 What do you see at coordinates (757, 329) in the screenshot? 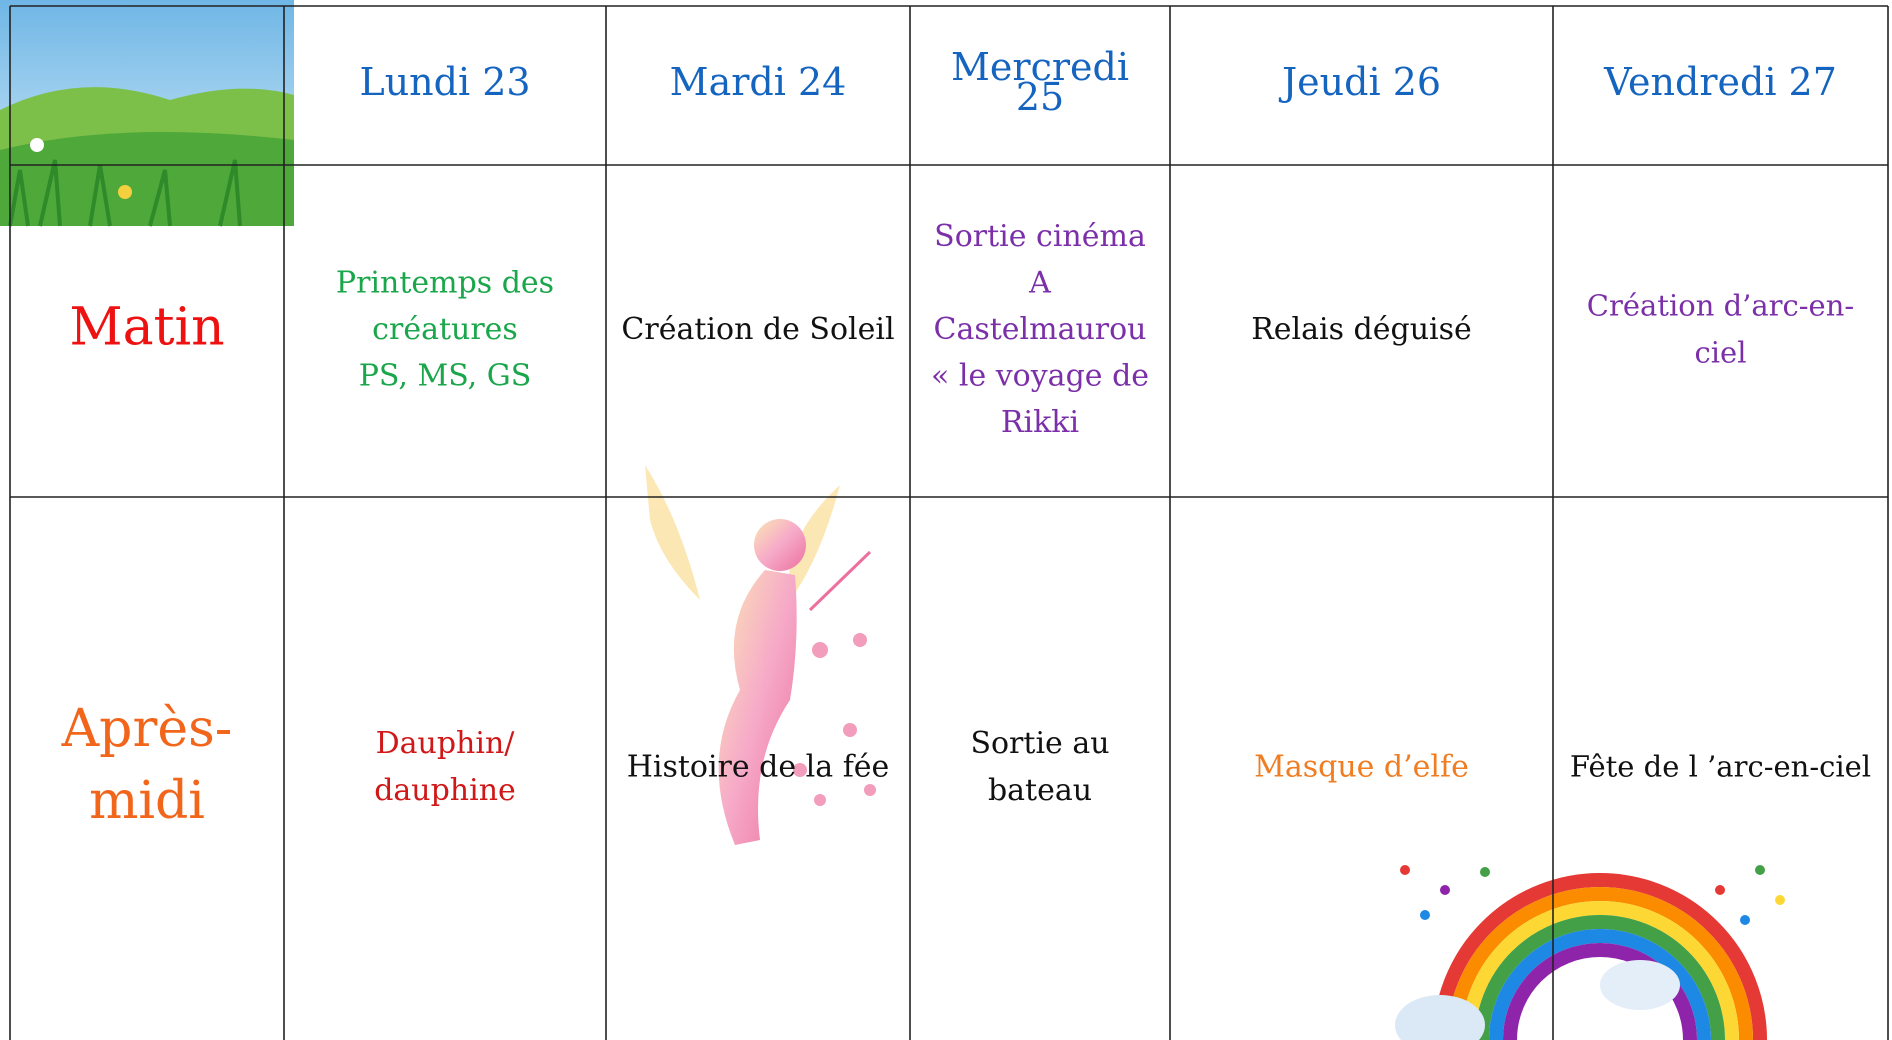
I see `activity-text: Création de Soleil` at bounding box center [757, 329].